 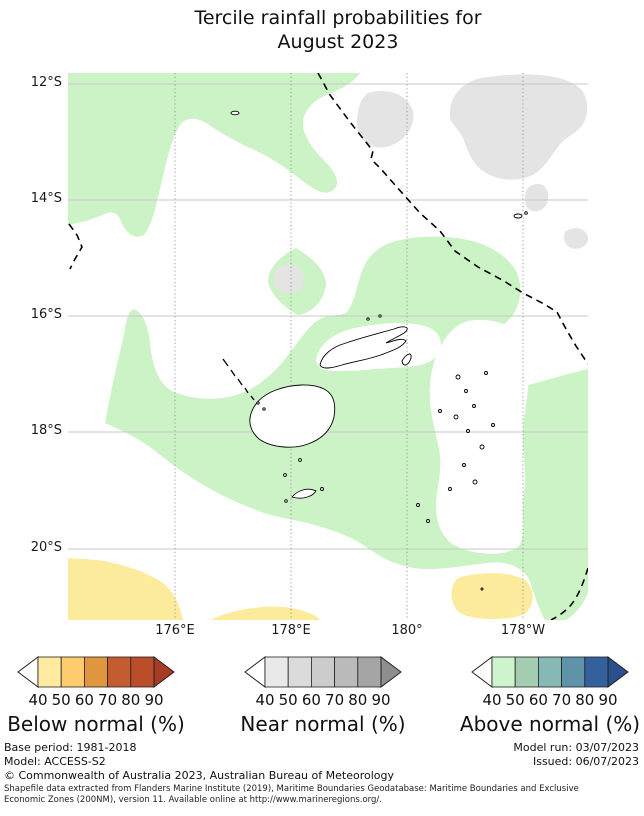 What do you see at coordinates (576, 747) in the screenshot?
I see `model-run-text: Model run: 03/07/2023` at bounding box center [576, 747].